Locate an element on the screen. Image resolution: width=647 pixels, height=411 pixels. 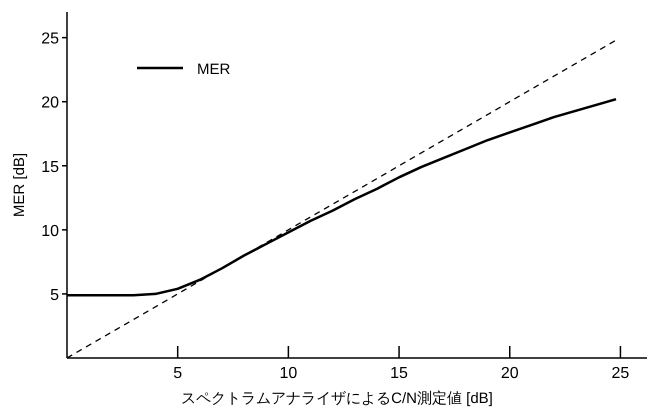
y-tick-label: 5 is located at coordinates (55, 295).